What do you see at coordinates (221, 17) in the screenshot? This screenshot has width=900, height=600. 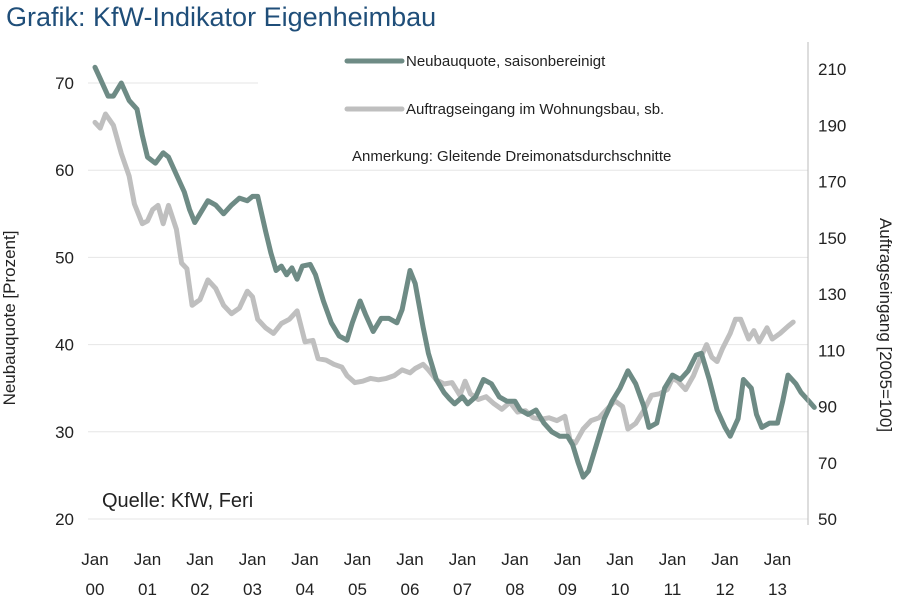 I see `chart-title: Grafik: KfW-Indikator Eigenheimbau` at bounding box center [221, 17].